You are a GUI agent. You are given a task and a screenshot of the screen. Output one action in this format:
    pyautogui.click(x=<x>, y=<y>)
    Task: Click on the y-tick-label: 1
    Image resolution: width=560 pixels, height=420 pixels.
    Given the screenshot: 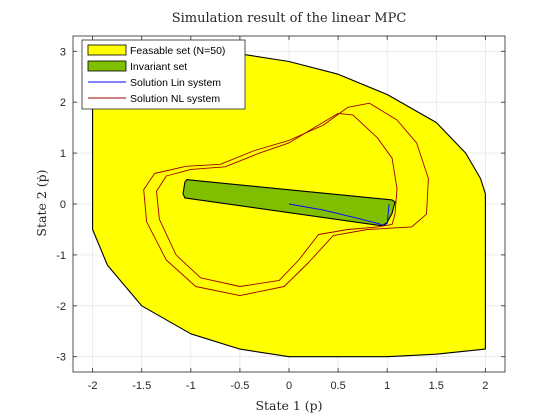 What is the action you would take?
    pyautogui.click(x=63, y=154)
    